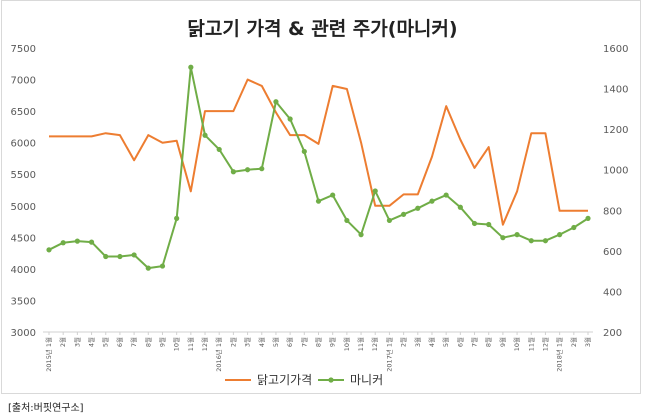  Describe the element at coordinates (23, 112) in the screenshot. I see `left-y-tick-label: 6500` at that location.